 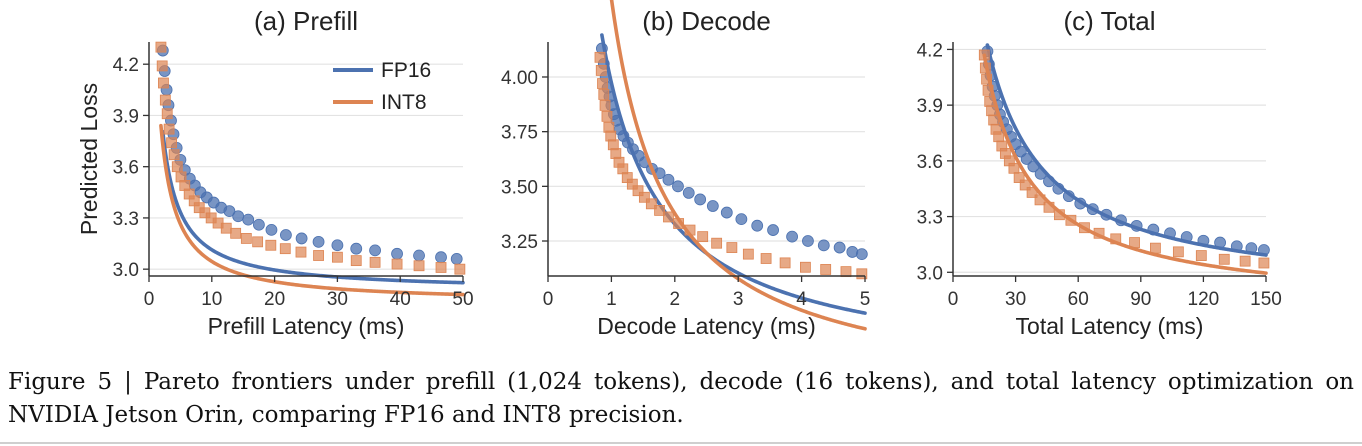 What do you see at coordinates (930, 273) in the screenshot?
I see `panel-3-y-tick-label-0: 3.0` at bounding box center [930, 273].